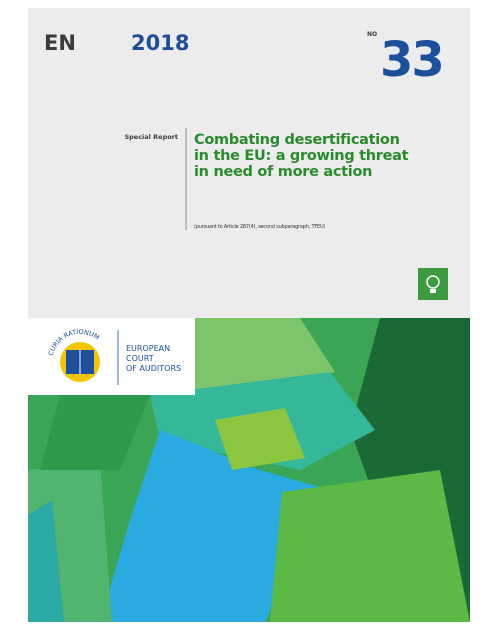  What do you see at coordinates (283, 172) in the screenshot?
I see `title-line: in need of more action` at bounding box center [283, 172].